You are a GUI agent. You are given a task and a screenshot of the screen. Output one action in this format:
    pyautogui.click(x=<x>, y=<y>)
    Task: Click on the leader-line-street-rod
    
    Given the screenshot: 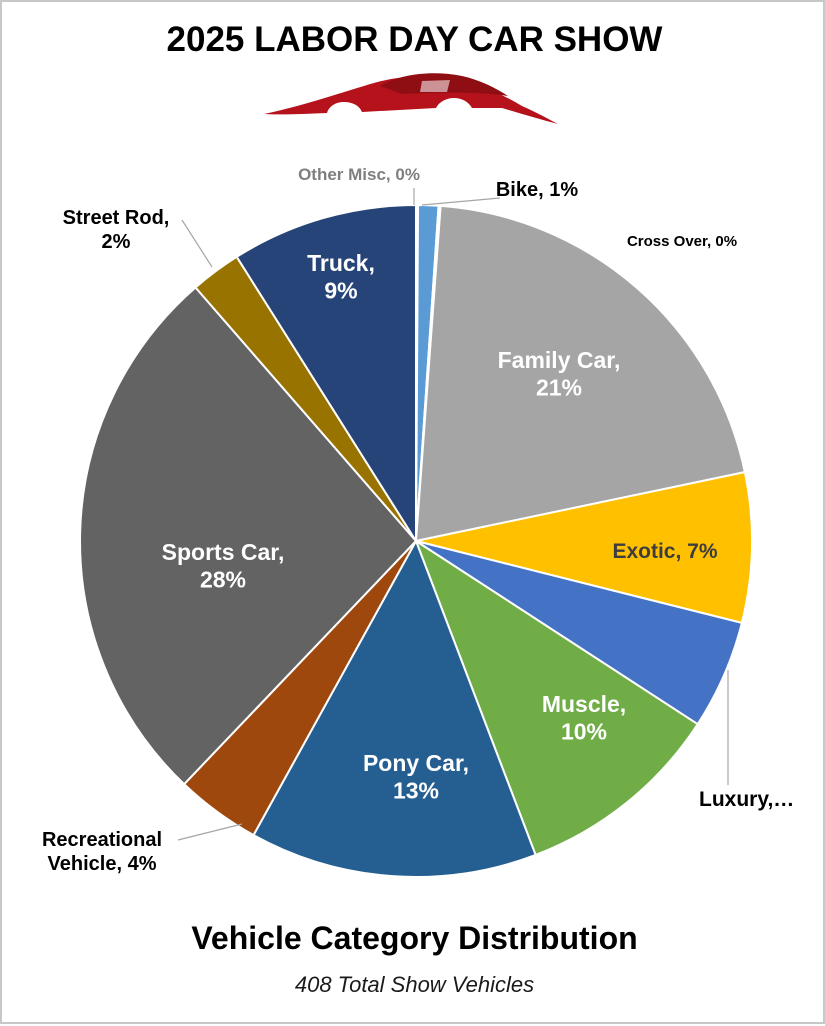 What is the action you would take?
    pyautogui.click(x=197, y=243)
    